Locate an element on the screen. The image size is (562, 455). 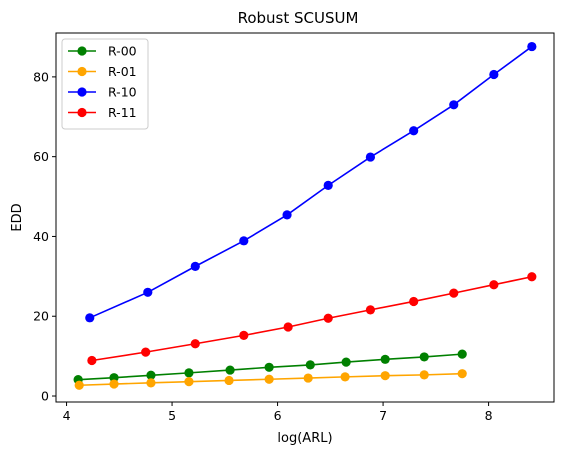
y-tick-label: 40 is located at coordinates (41, 236).